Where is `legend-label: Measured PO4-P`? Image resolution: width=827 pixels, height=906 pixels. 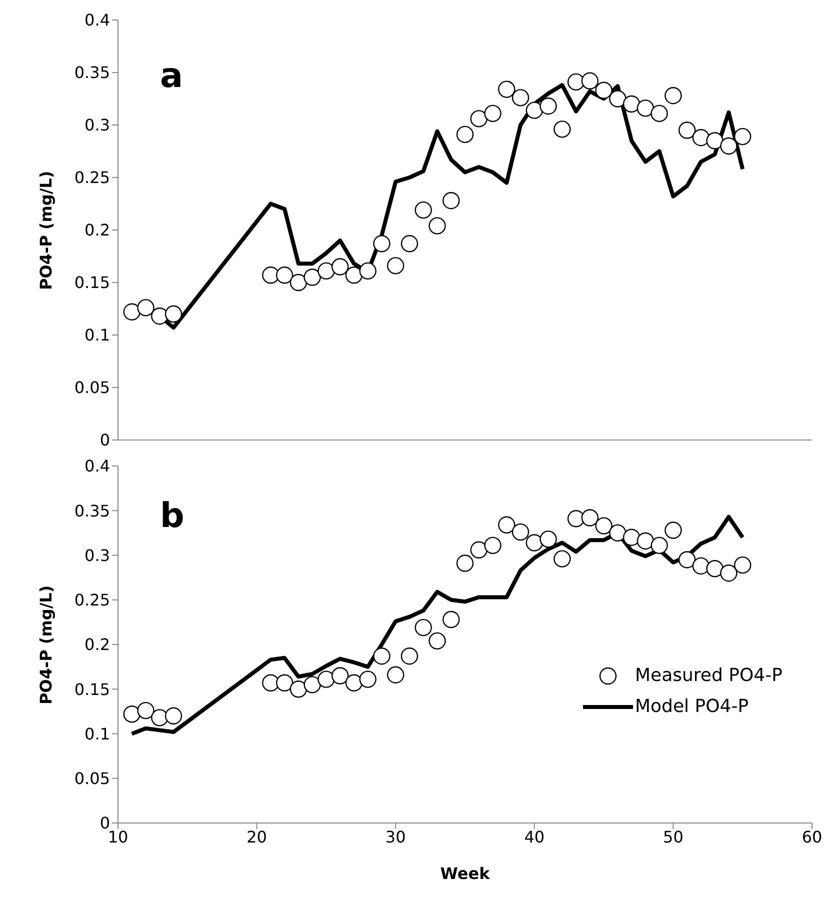
legend-label: Measured PO4-P is located at coordinates (708, 675).